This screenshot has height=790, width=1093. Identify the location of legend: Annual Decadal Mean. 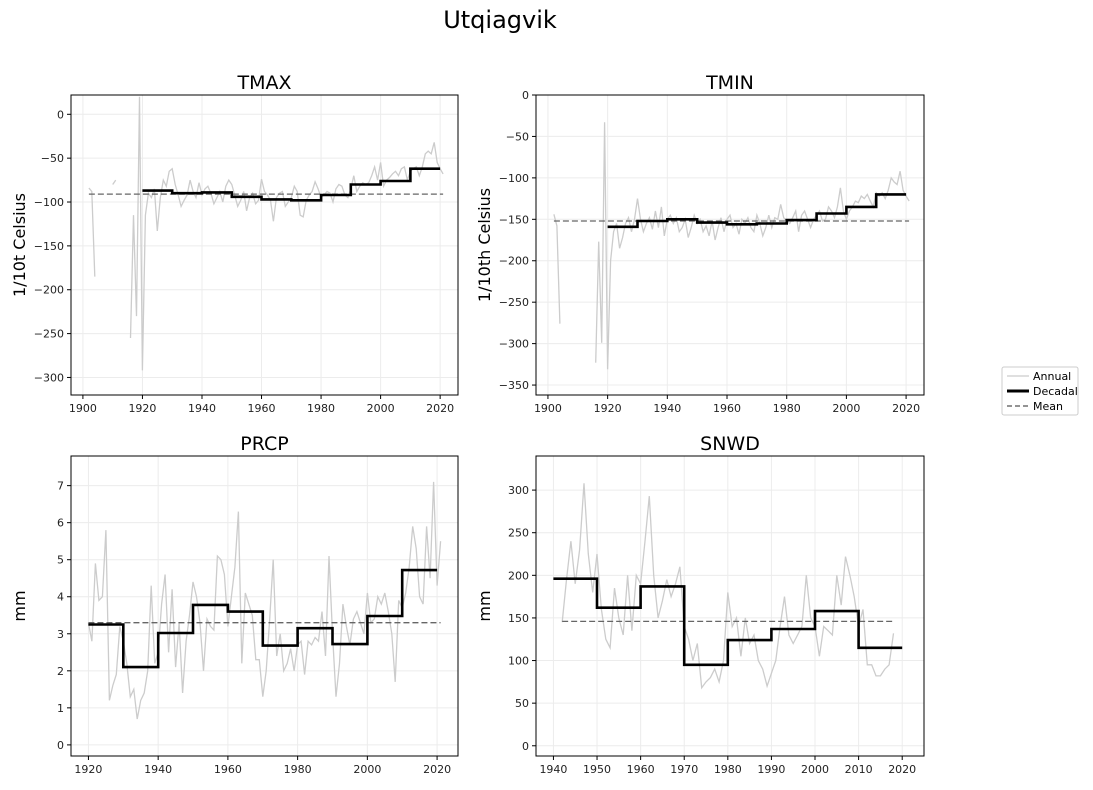
(1040, 391).